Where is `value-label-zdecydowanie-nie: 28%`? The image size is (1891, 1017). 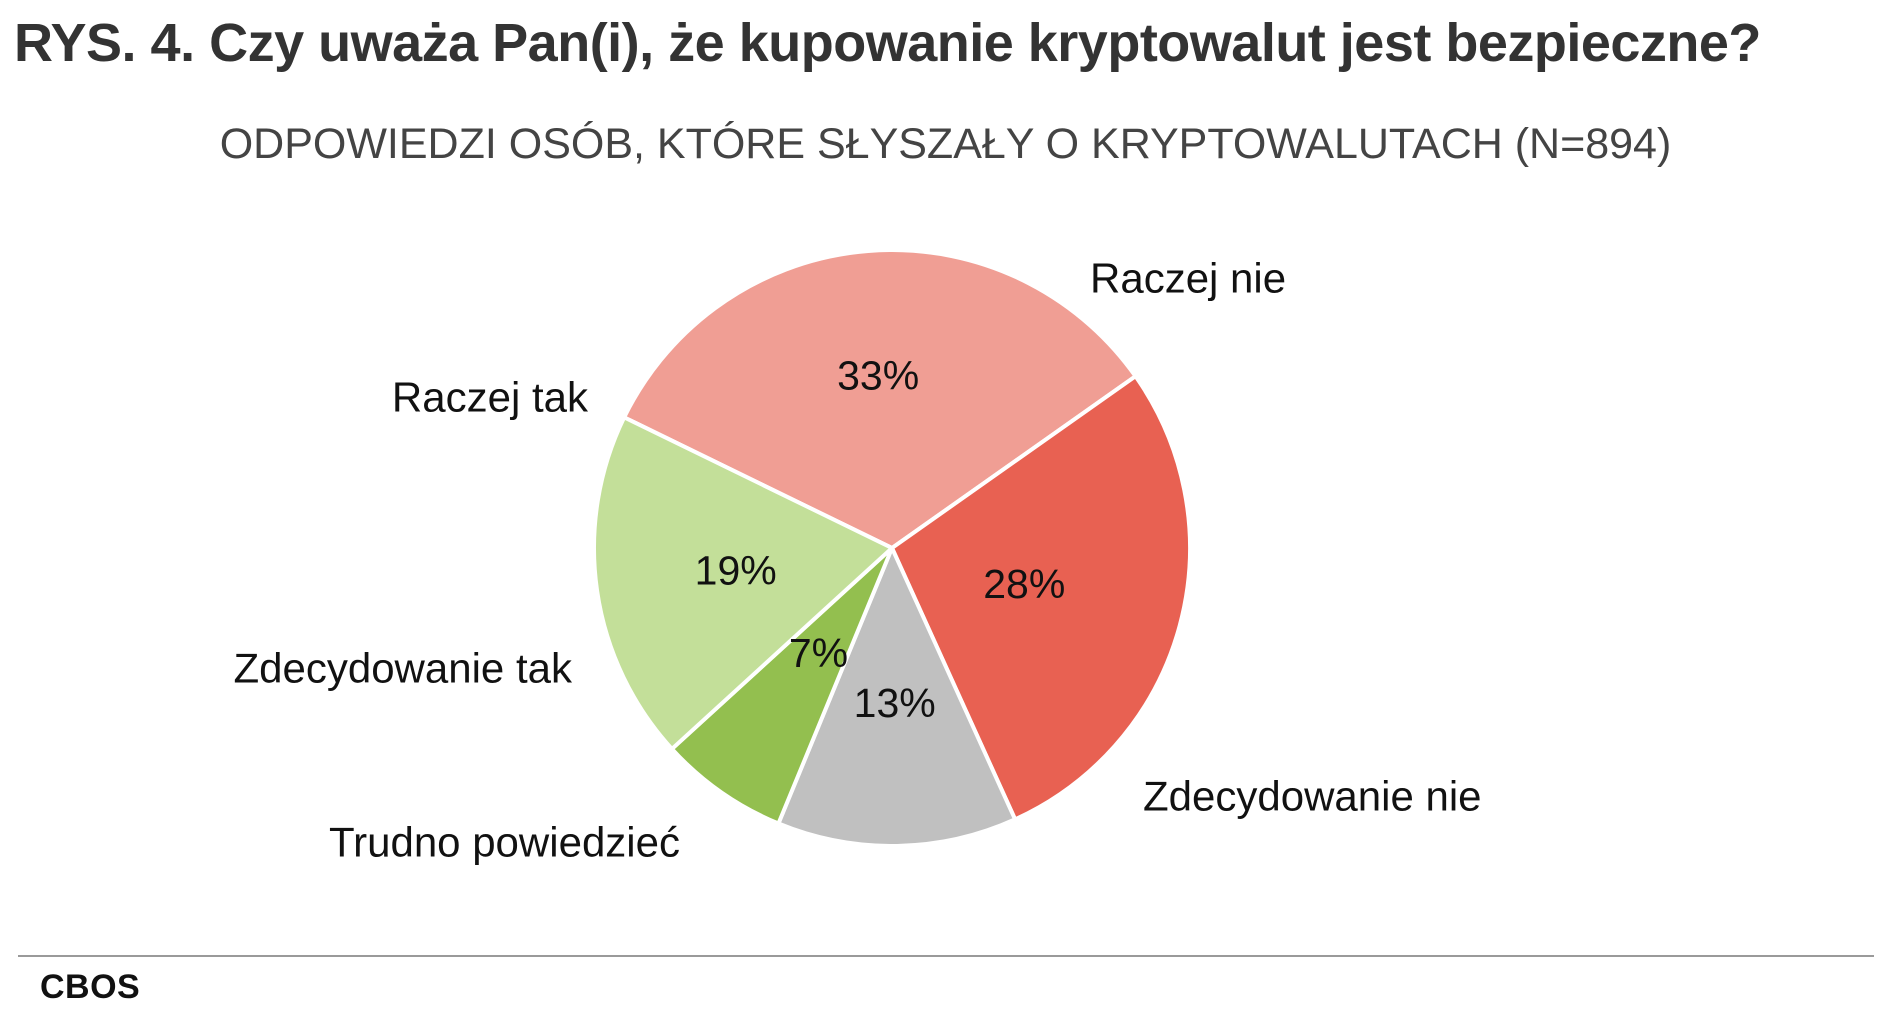 value-label-zdecydowanie-nie: 28% is located at coordinates (1024, 584).